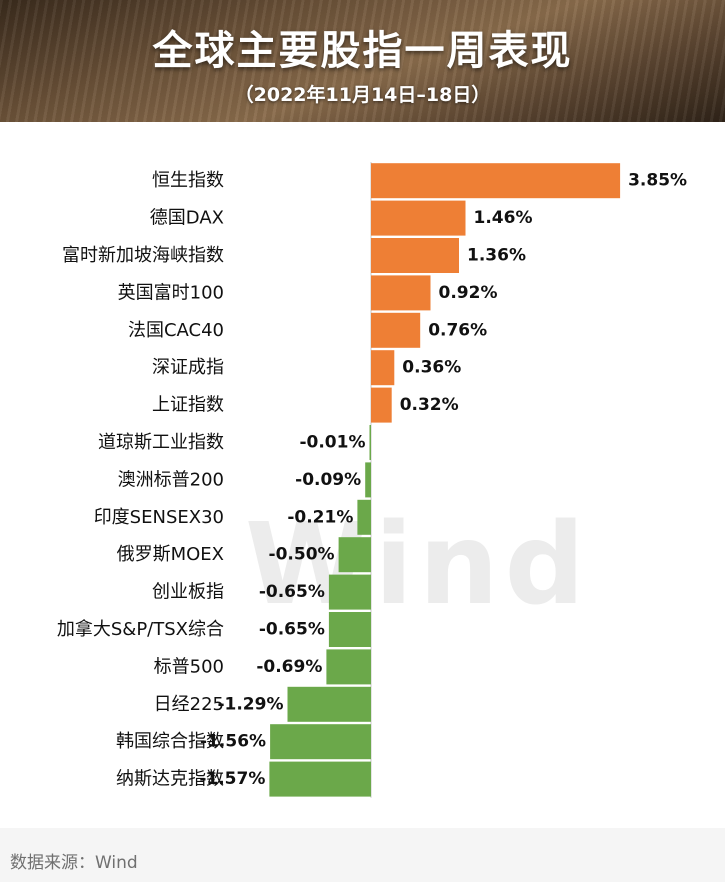 This screenshot has width=725, height=882. Describe the element at coordinates (74, 863) in the screenshot. I see `data-source-note: 数据来源：Wind` at that location.